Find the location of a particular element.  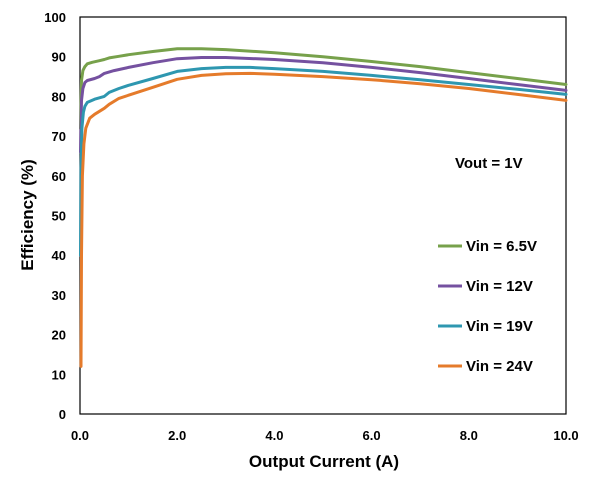

y-tick-label: 80 is located at coordinates (59, 96).